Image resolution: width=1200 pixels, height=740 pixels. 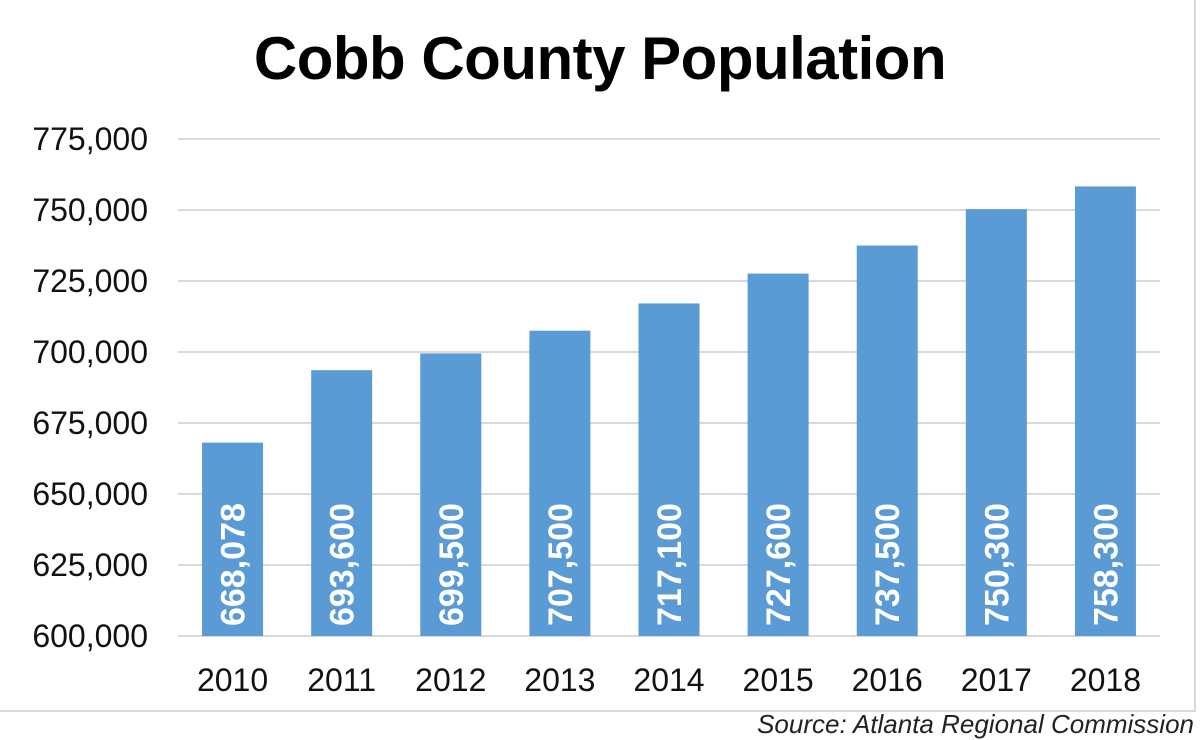 I want to click on bar-2015, so click(x=778, y=454).